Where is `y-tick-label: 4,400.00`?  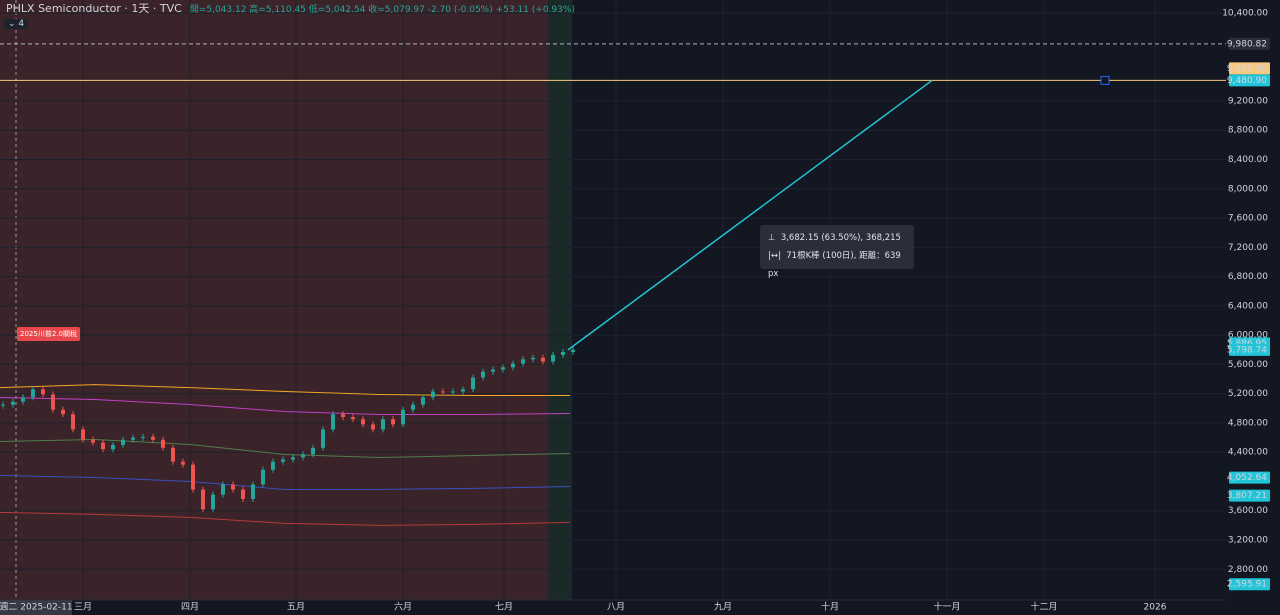 y-tick-label: 4,400.00 is located at coordinates (1248, 453).